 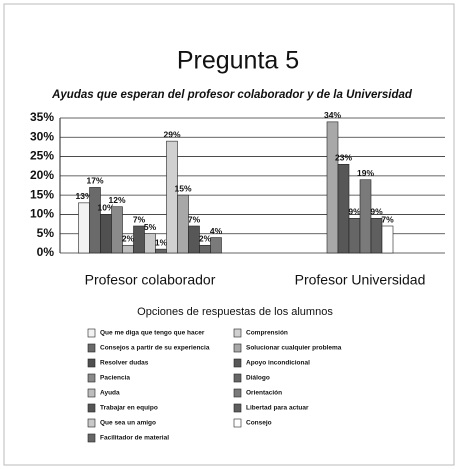 What do you see at coordinates (42, 194) in the screenshot?
I see `y-tick-label: 15%` at bounding box center [42, 194].